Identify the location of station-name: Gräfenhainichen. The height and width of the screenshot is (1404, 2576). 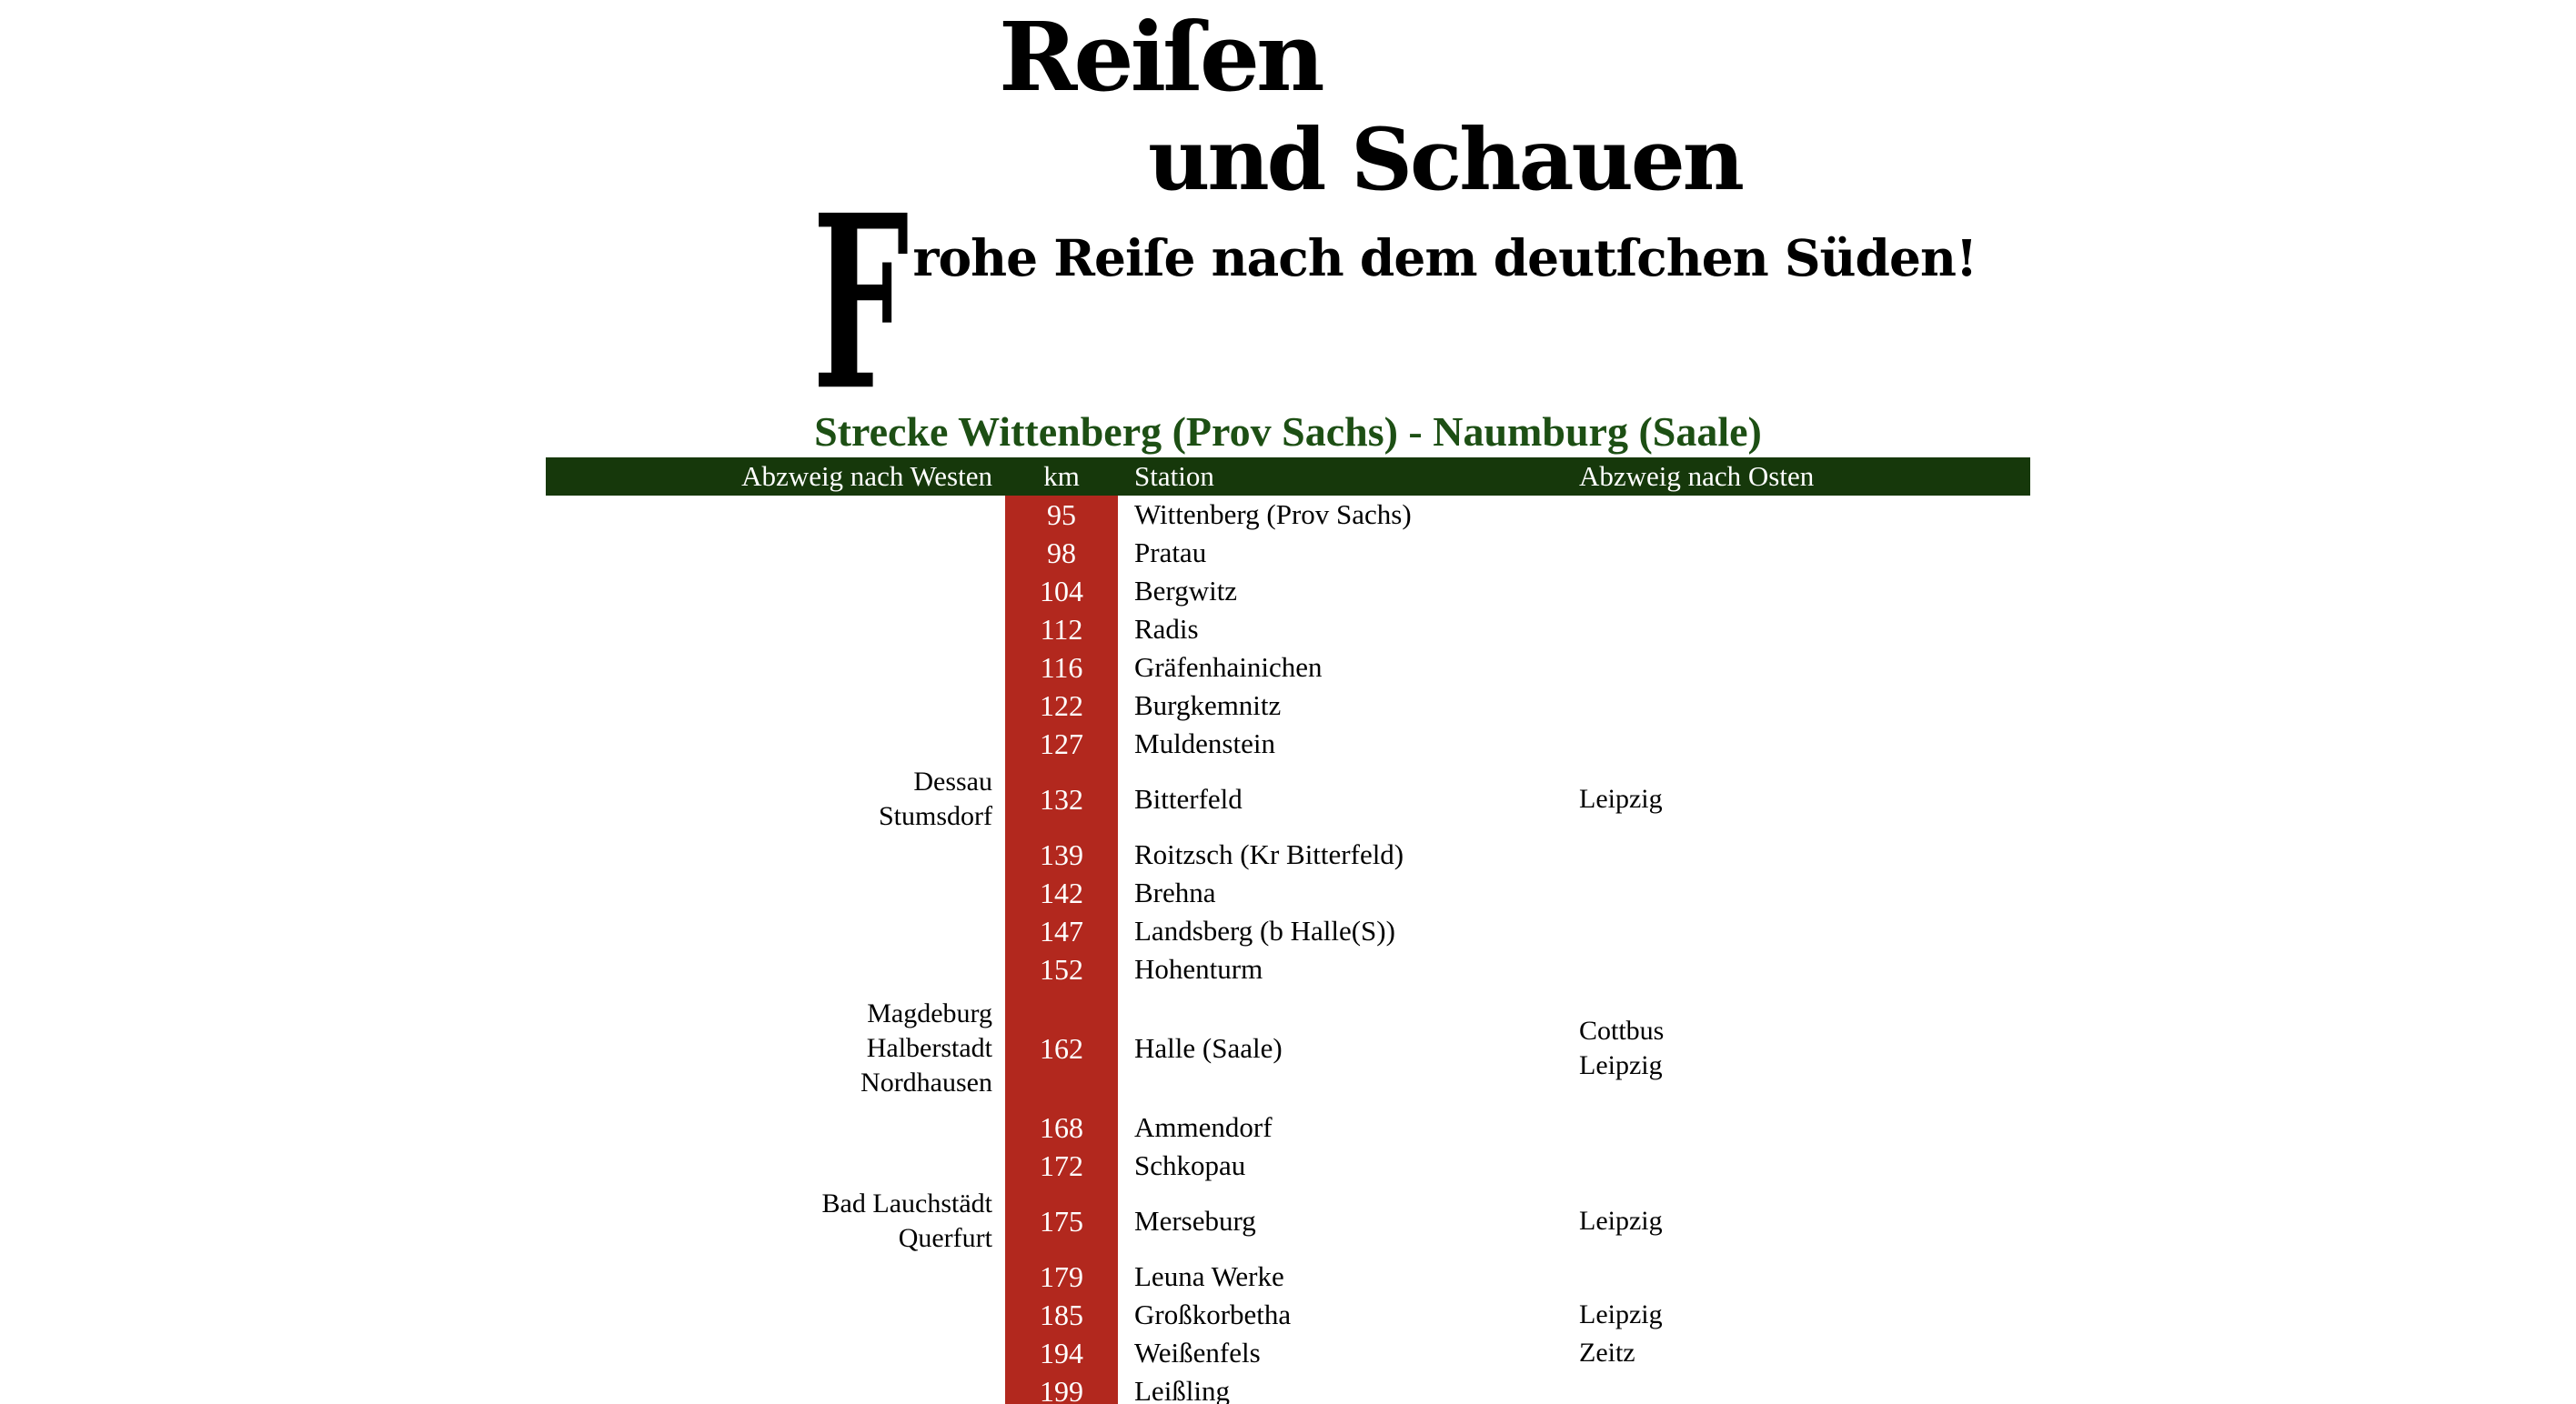
(1228, 667).